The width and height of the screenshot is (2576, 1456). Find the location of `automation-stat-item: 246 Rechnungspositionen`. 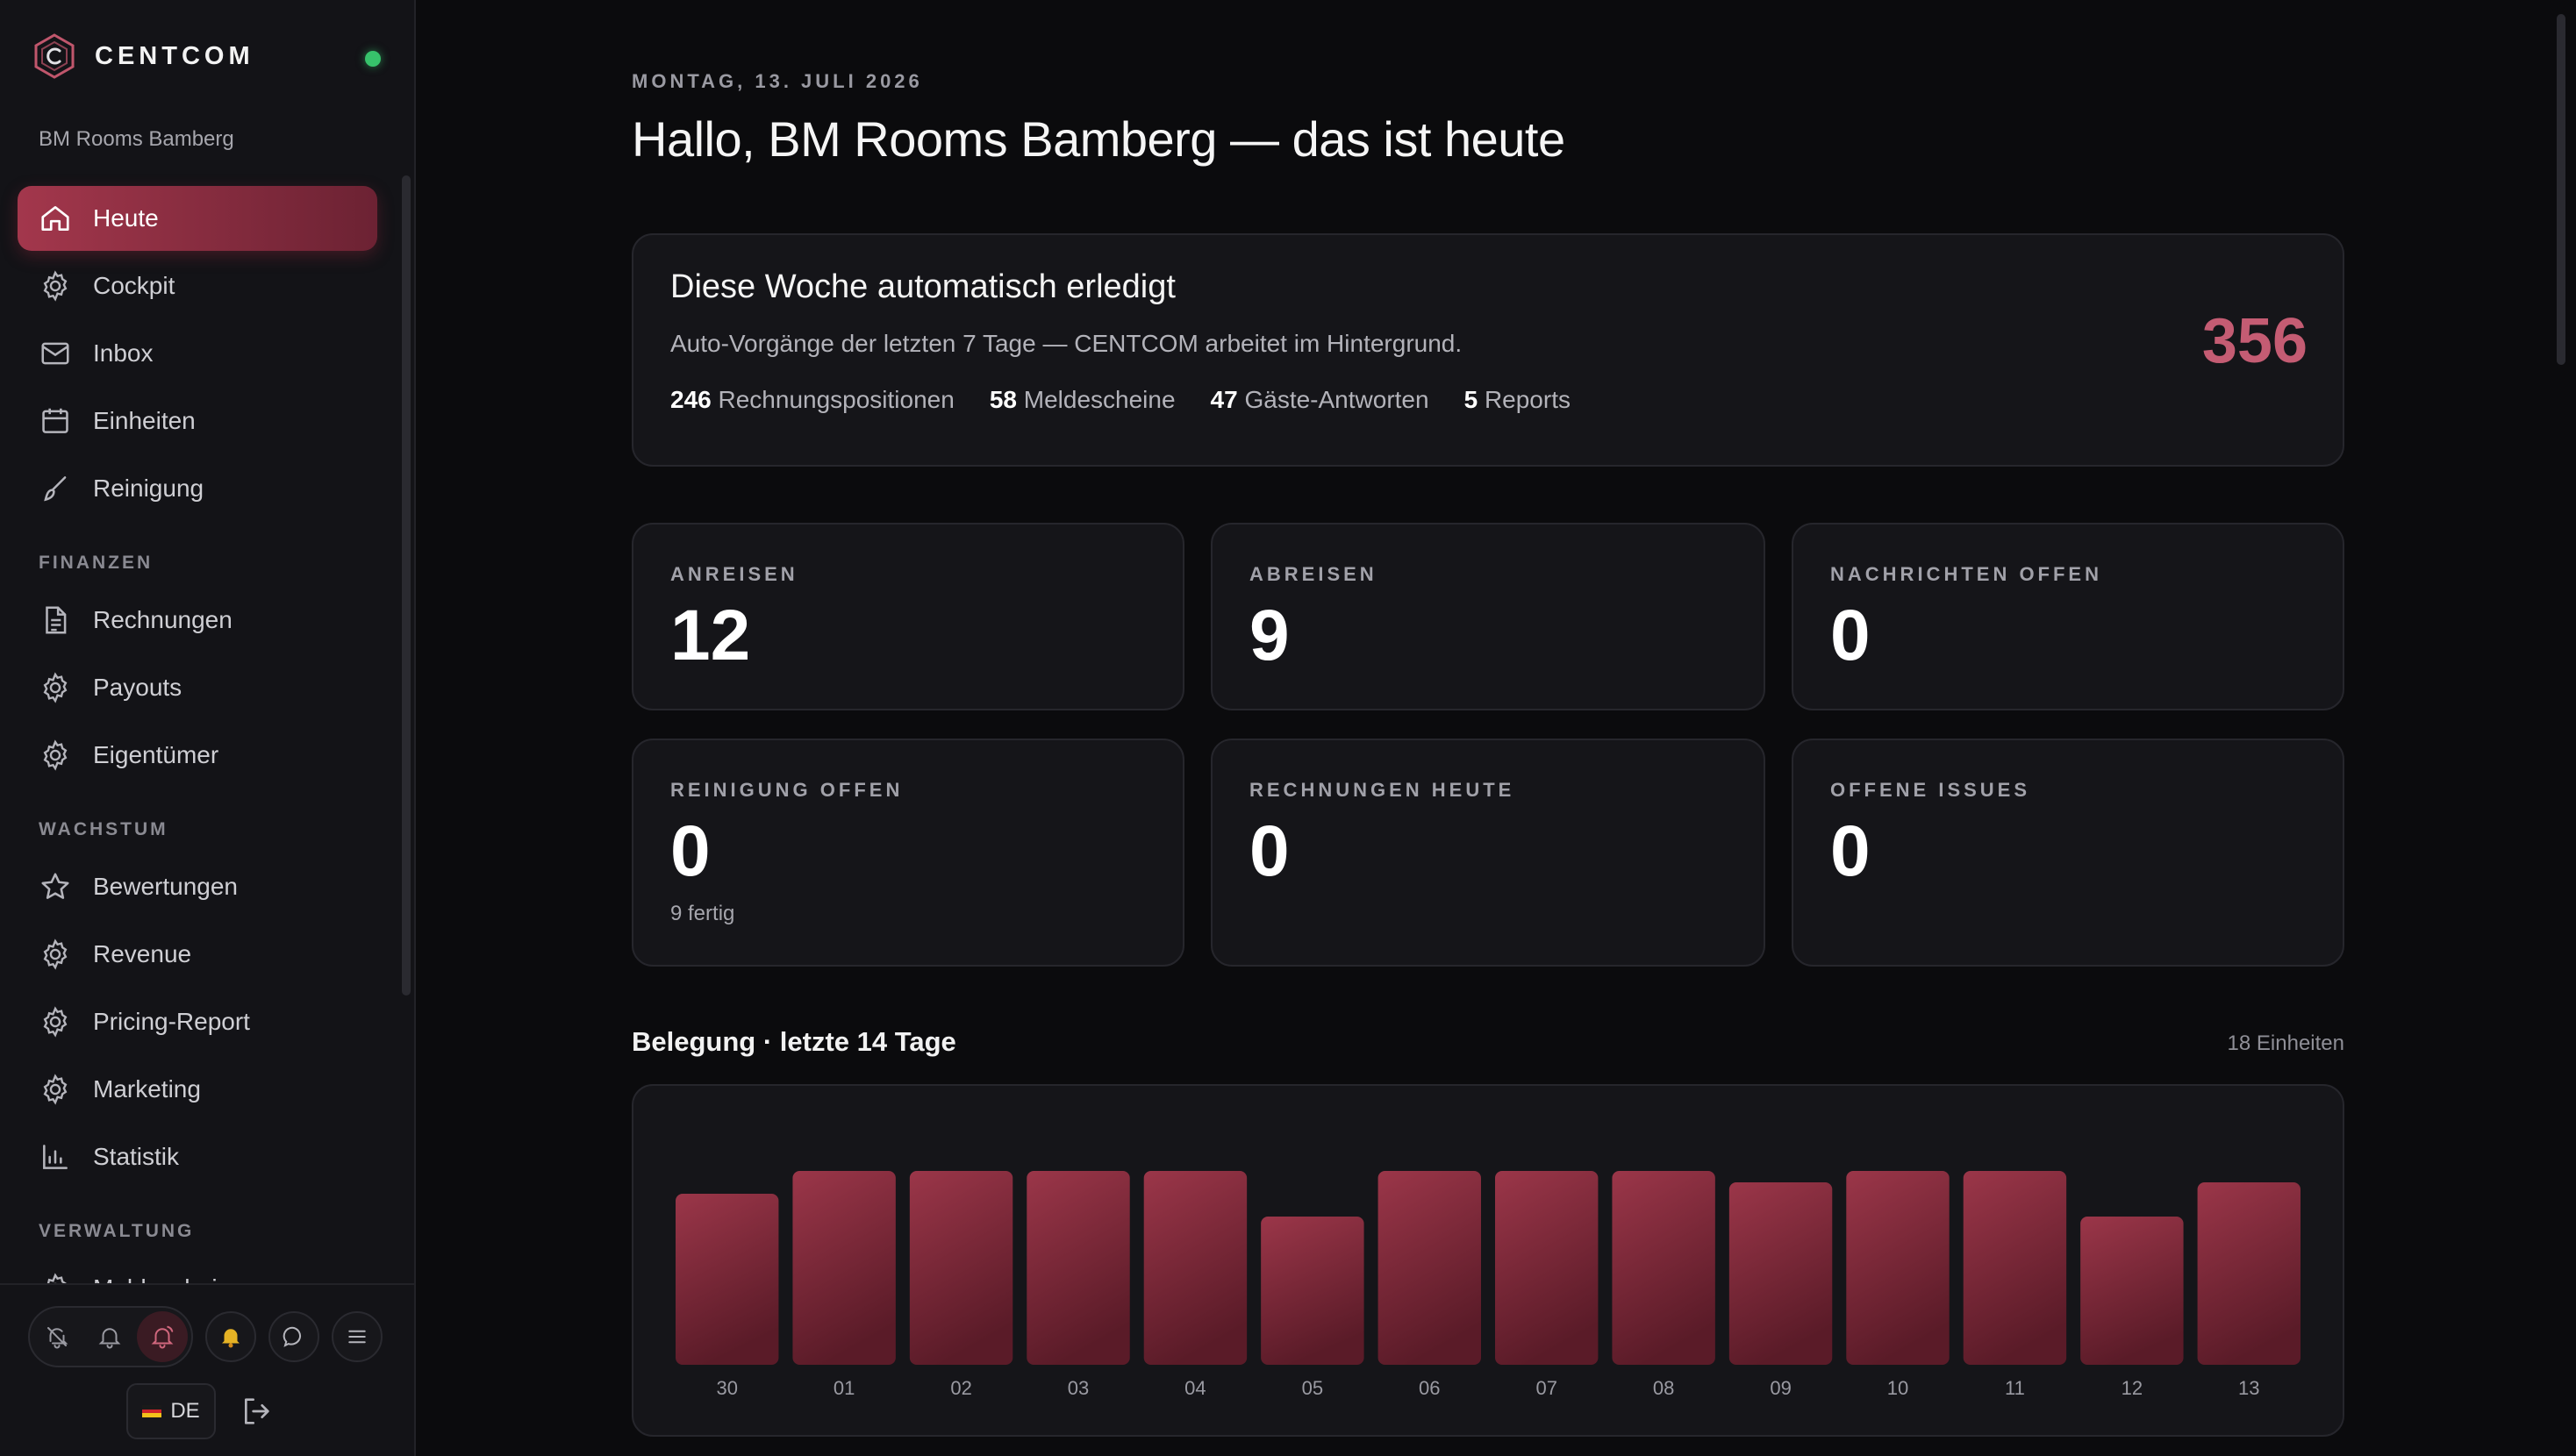

automation-stat-item: 246 Rechnungspositionen is located at coordinates (812, 399).